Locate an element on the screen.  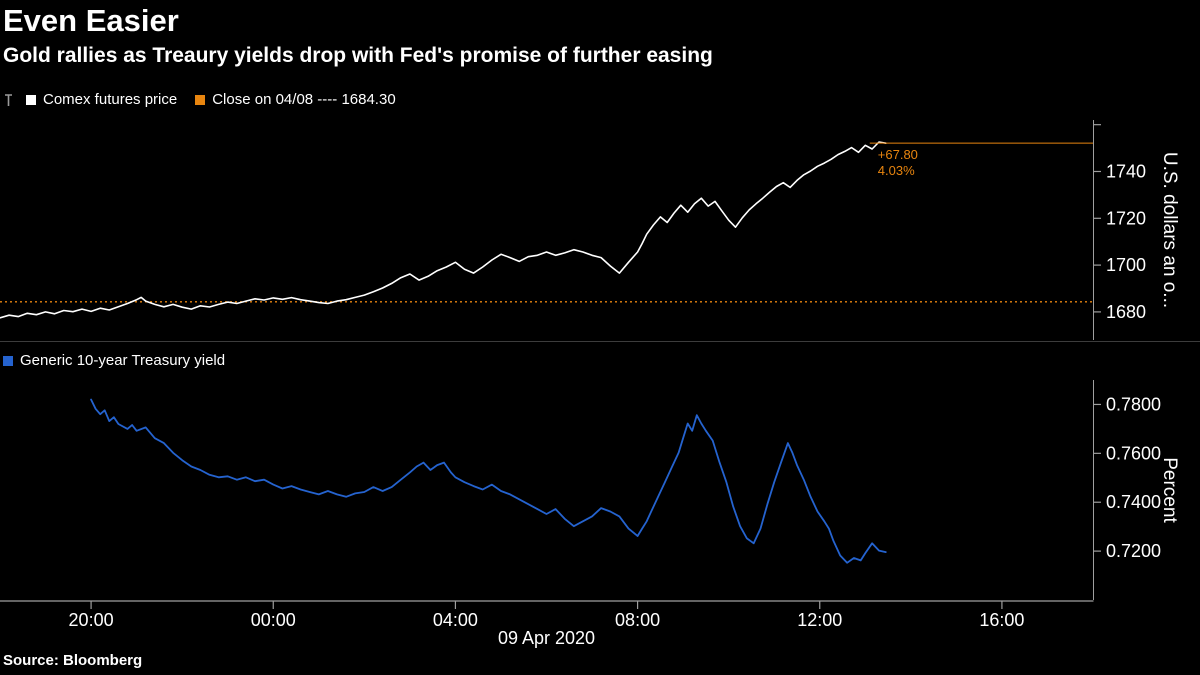
yield-chart-legend: Generic 10-year Treasury yield is located at coordinates (114, 360).